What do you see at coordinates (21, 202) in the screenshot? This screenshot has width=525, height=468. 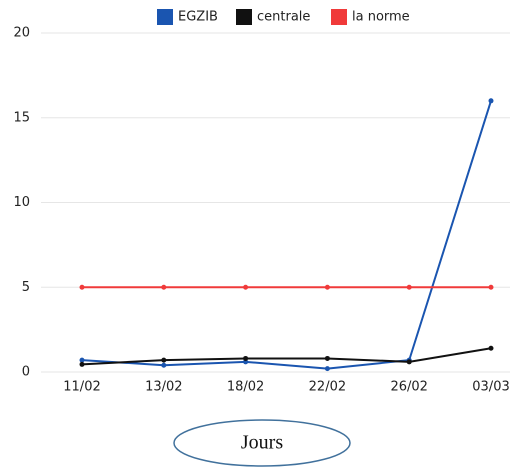 I see `y-tick-label: 10` at bounding box center [21, 202].